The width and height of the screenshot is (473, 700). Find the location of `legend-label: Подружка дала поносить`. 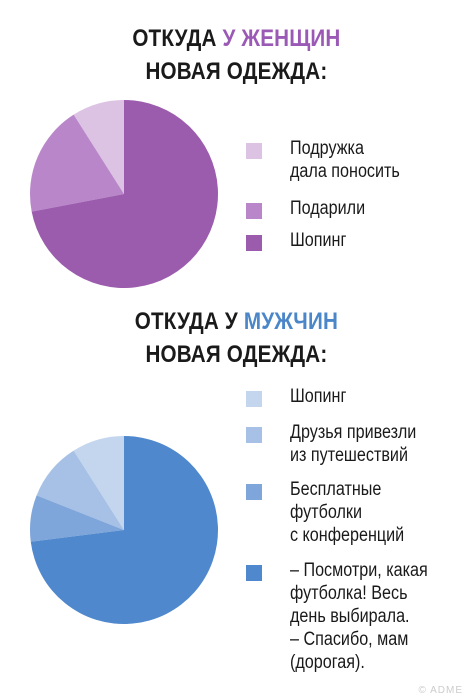

legend-label: Подружка дала поносить is located at coordinates (345, 160).